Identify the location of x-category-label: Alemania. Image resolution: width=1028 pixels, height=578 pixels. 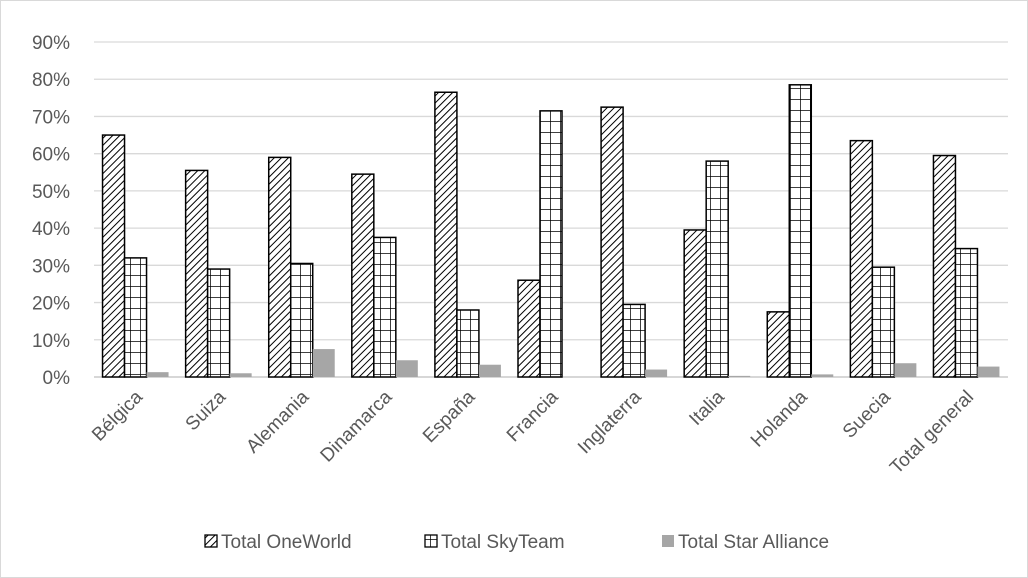
(277, 421).